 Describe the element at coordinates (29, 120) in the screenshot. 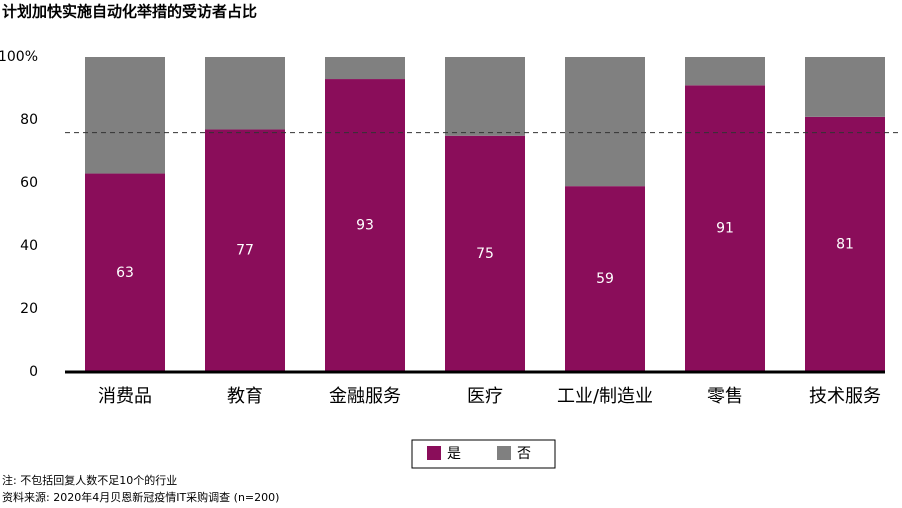

I see `y-tick-label: 80` at that location.